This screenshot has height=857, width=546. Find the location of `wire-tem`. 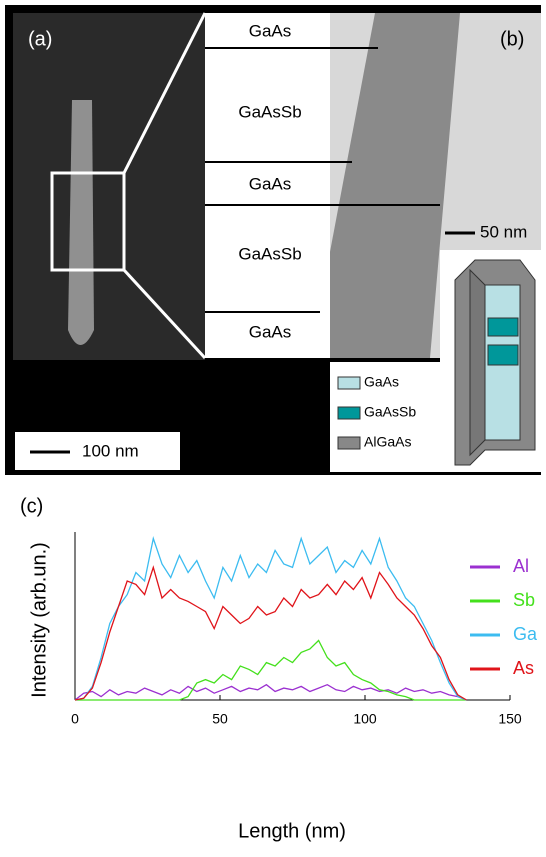

wire-tem is located at coordinates (385, 185).